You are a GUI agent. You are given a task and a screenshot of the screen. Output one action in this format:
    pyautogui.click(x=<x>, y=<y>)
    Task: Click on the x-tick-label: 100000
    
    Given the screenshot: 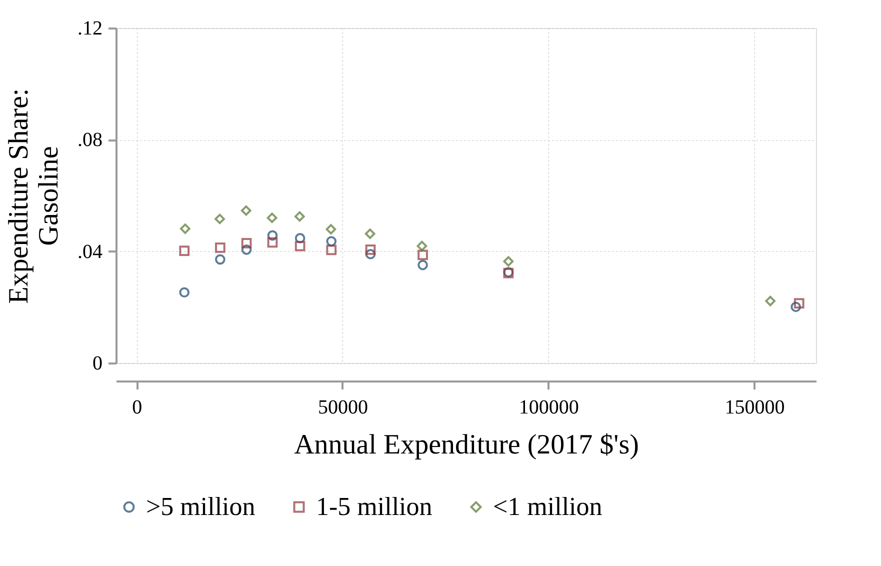 What is the action you would take?
    pyautogui.click(x=548, y=407)
    